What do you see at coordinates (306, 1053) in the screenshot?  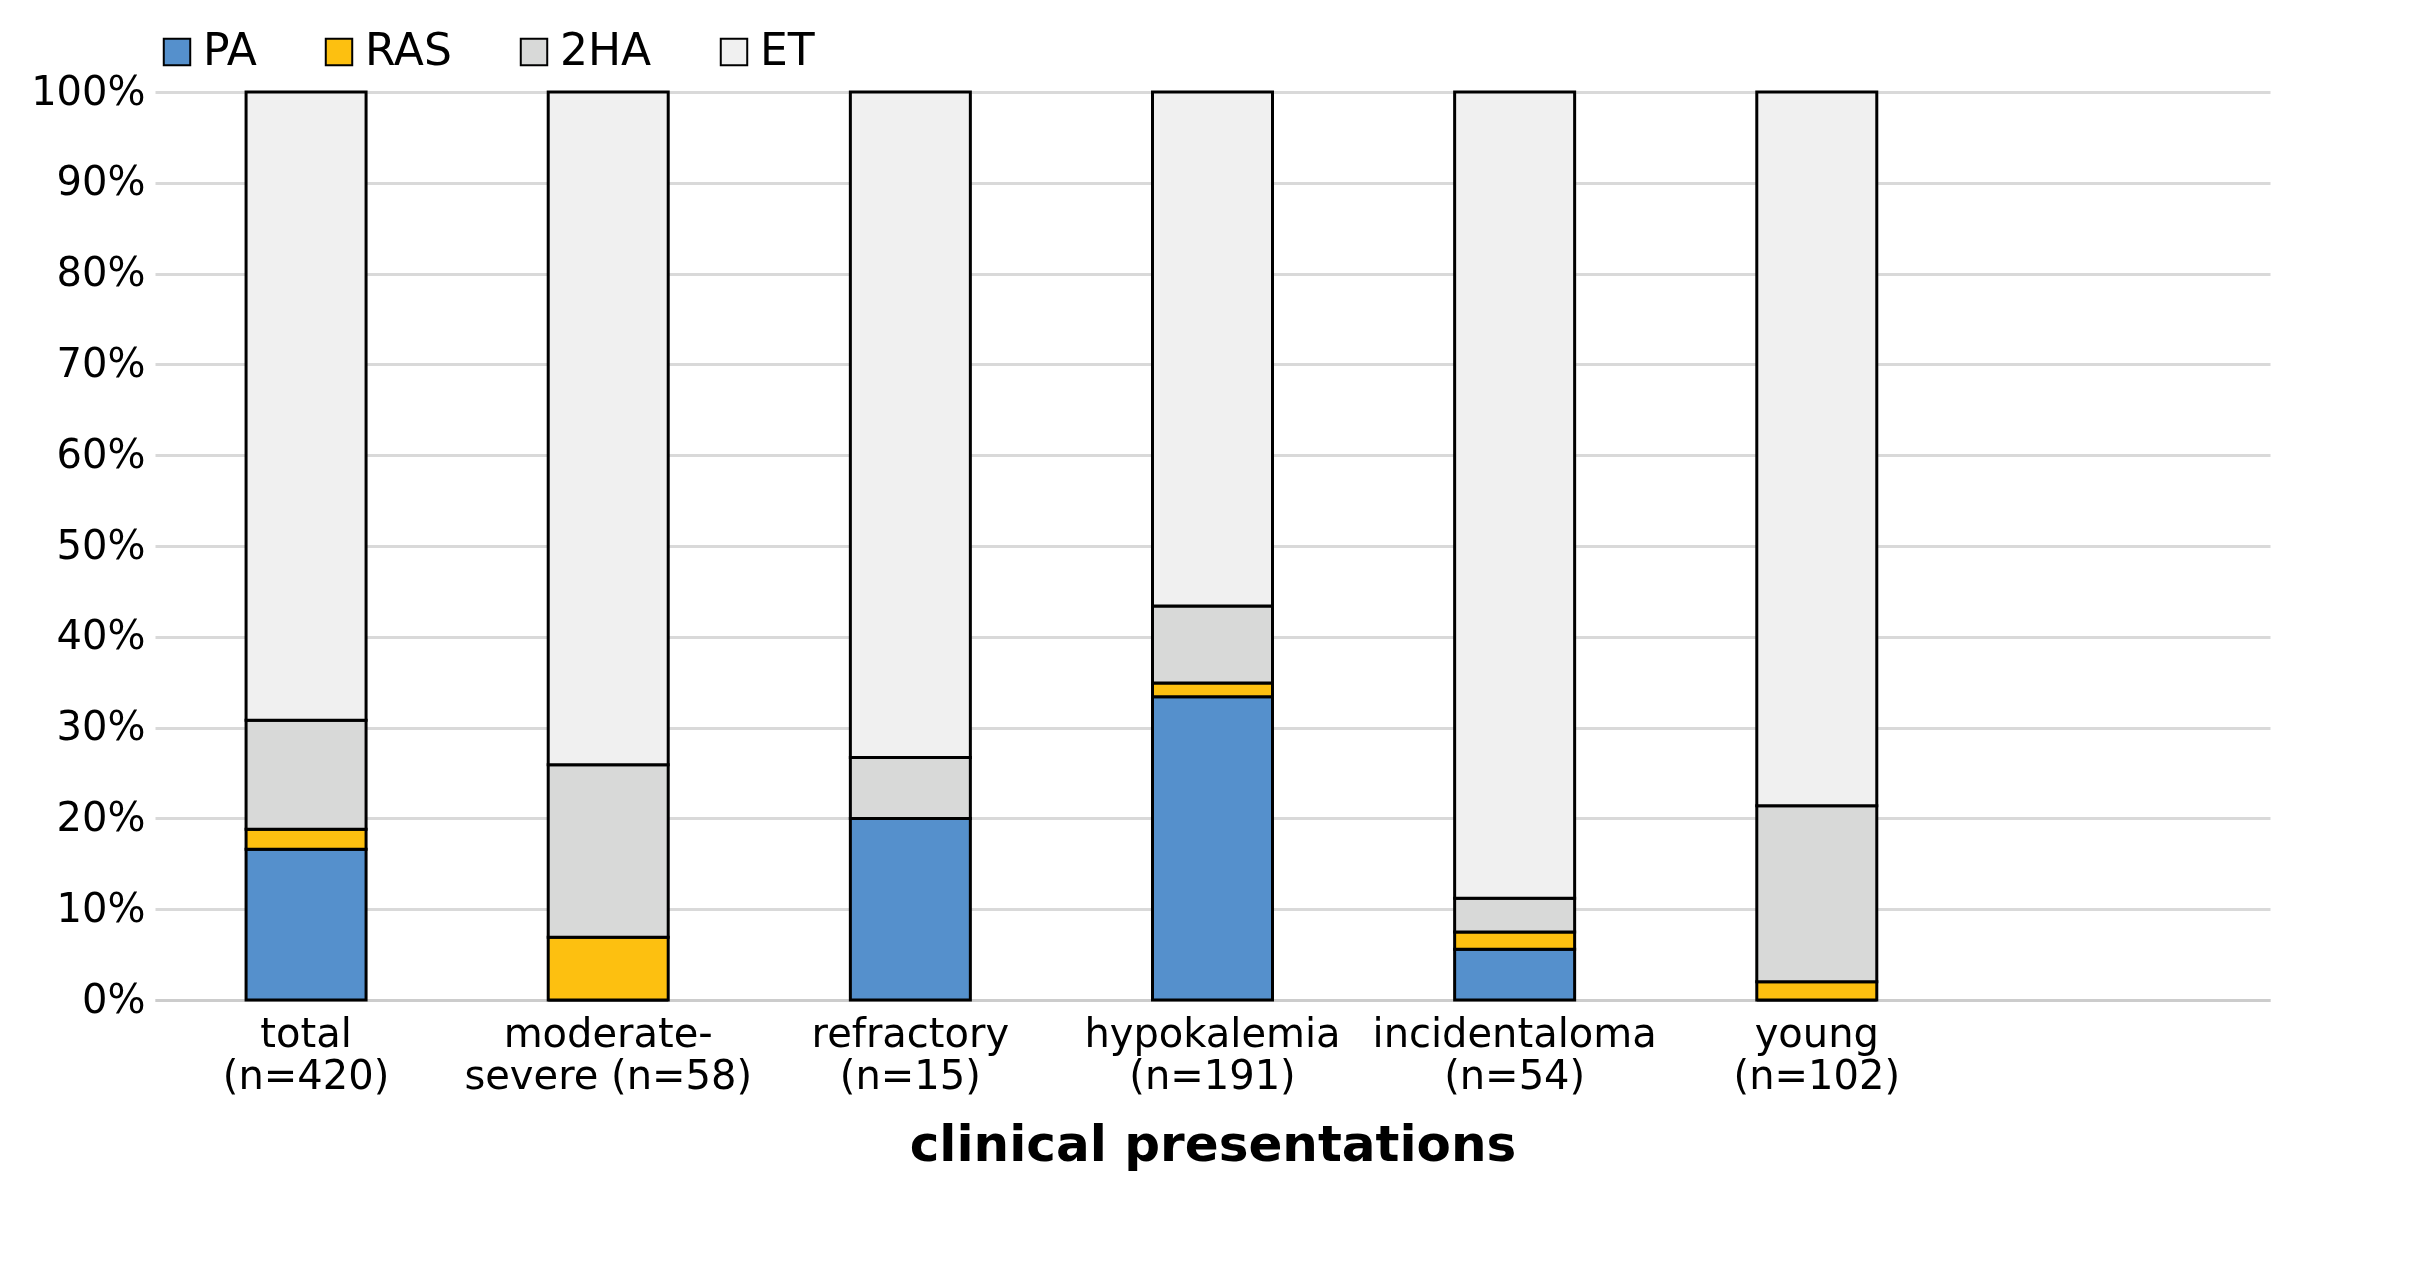 I see `x-tick-label: total (n=420)` at bounding box center [306, 1053].